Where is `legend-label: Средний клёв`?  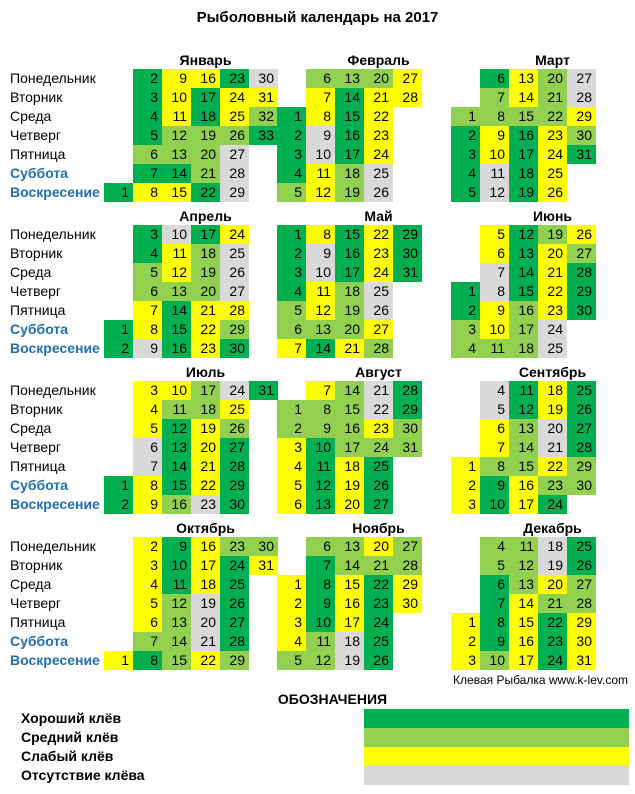 legend-label: Средний клёв is located at coordinates (70, 737).